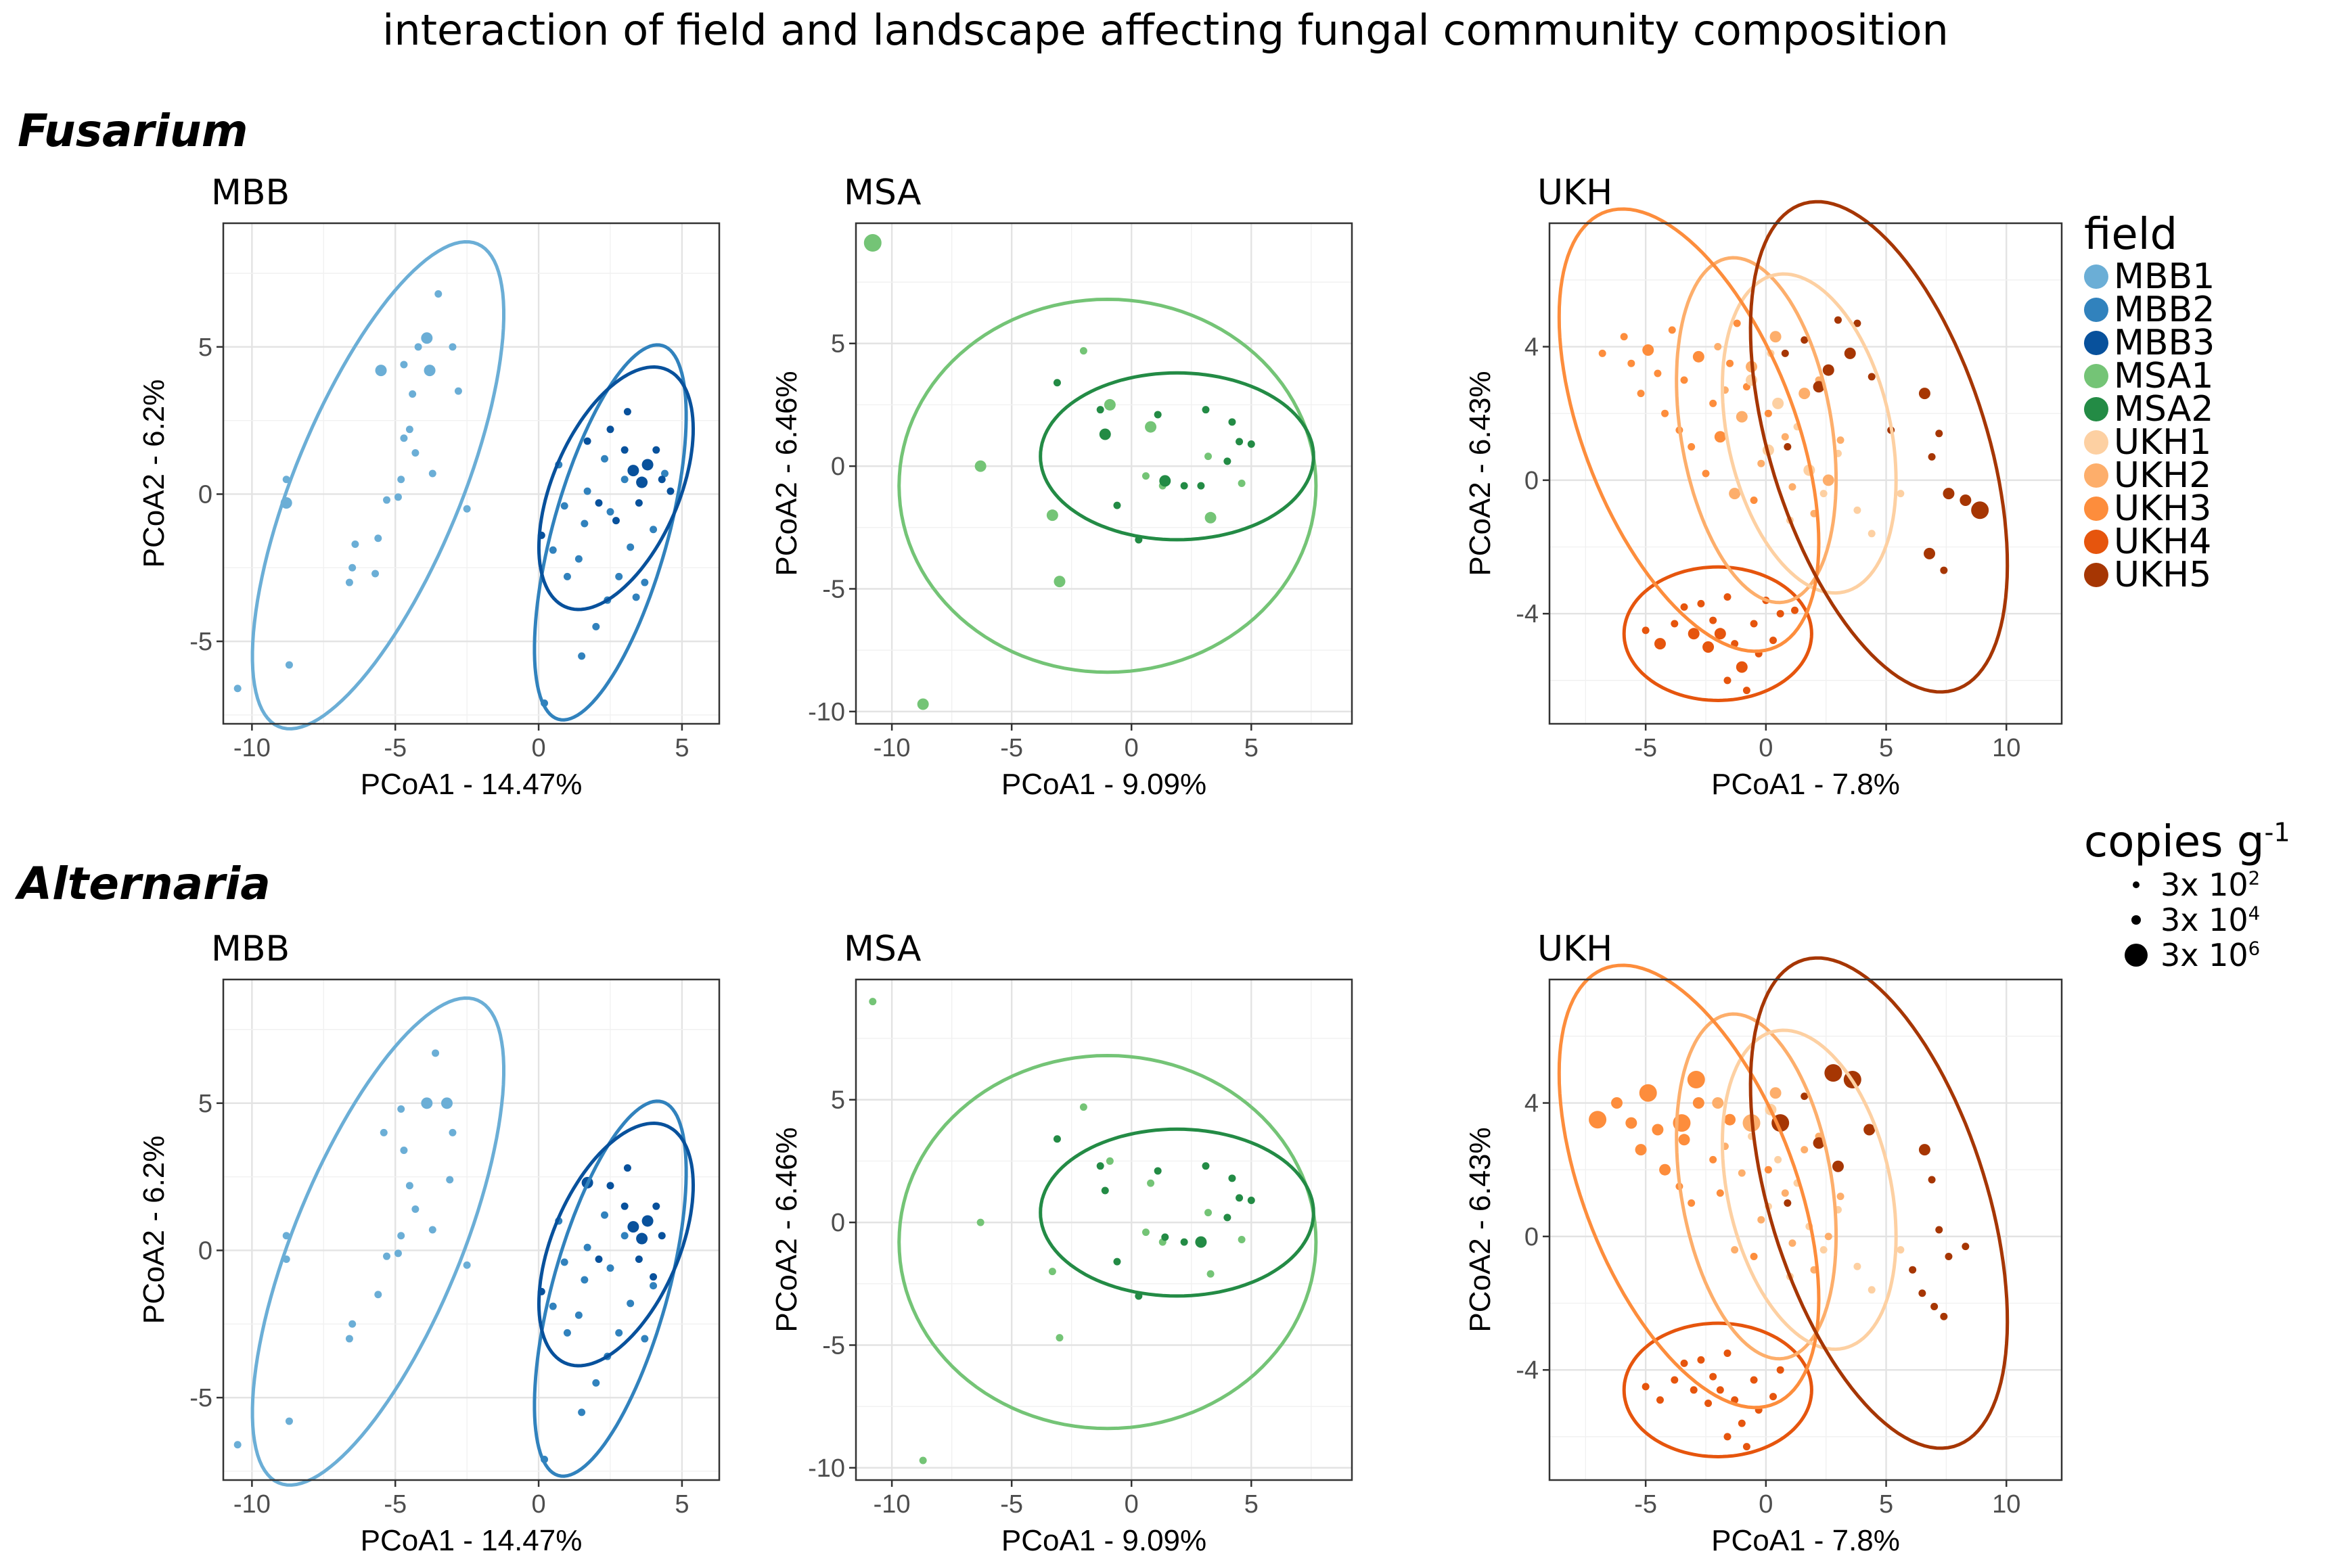 The width and height of the screenshot is (2331, 1568). Describe the element at coordinates (2136, 956) in the screenshot. I see `size-legend-dot` at that location.